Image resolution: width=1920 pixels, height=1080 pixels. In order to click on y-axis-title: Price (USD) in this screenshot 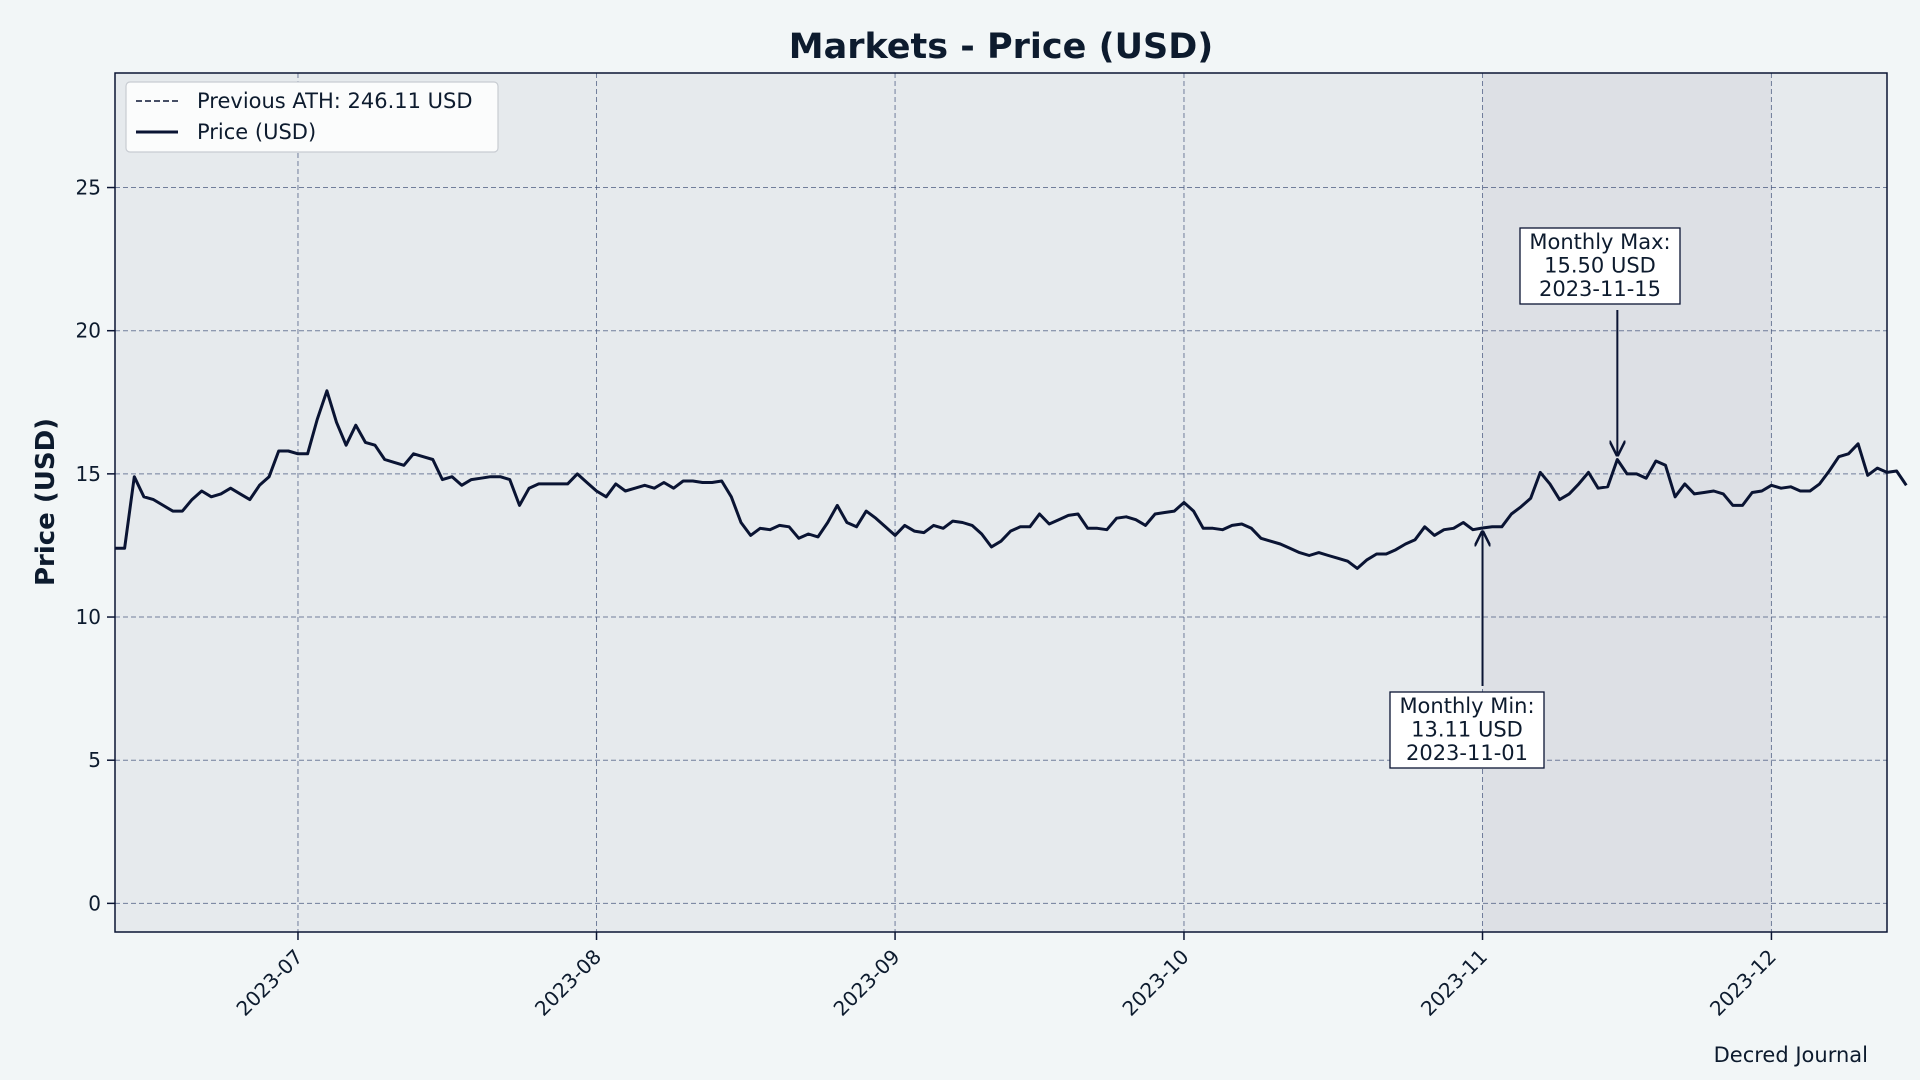, I will do `click(46, 502)`.